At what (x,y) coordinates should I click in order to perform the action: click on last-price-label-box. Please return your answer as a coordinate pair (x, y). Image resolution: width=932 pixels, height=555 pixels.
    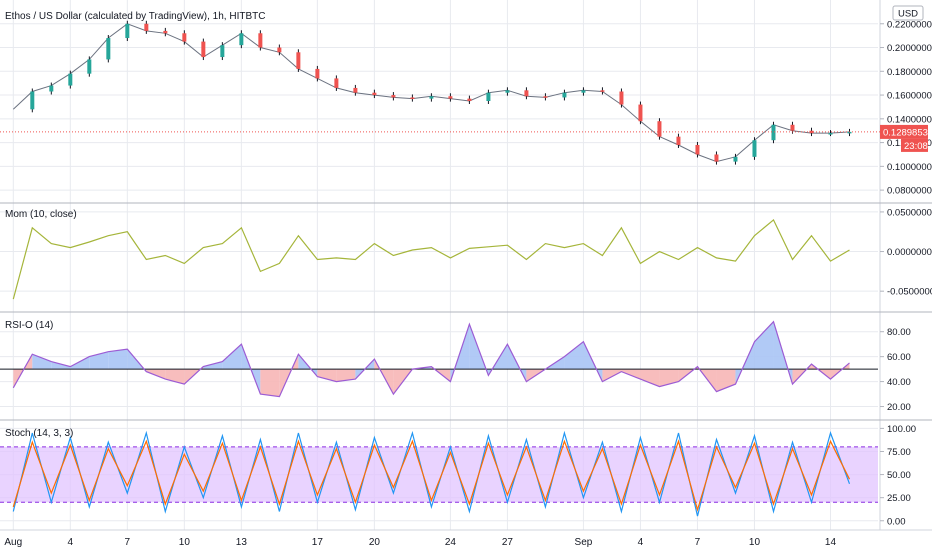
    Looking at the image, I should click on (904, 131).